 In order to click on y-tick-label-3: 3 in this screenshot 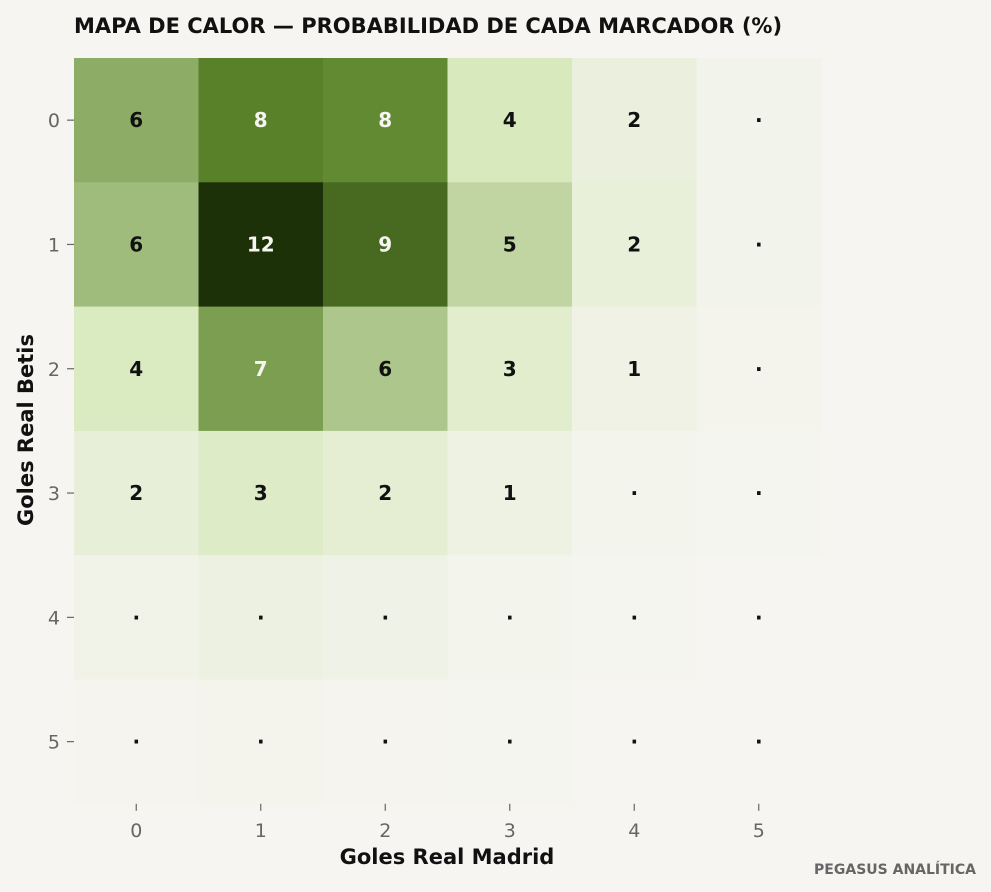, I will do `click(54, 494)`.